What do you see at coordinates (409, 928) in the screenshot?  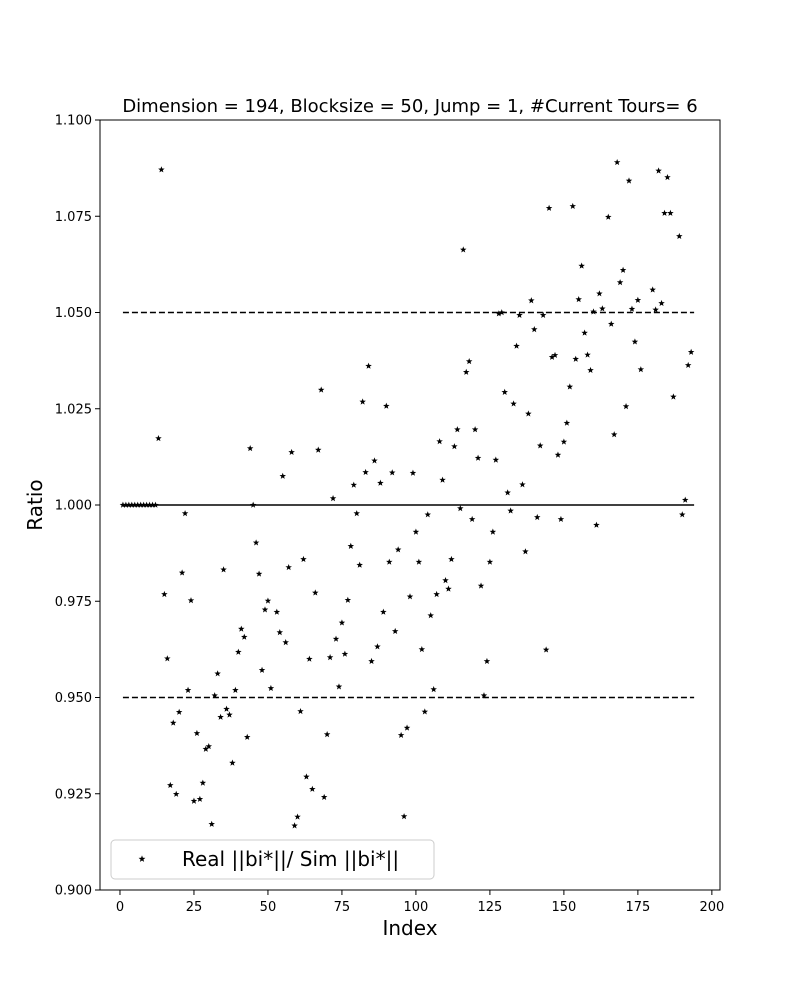 I see `x-axis-title: Index` at bounding box center [409, 928].